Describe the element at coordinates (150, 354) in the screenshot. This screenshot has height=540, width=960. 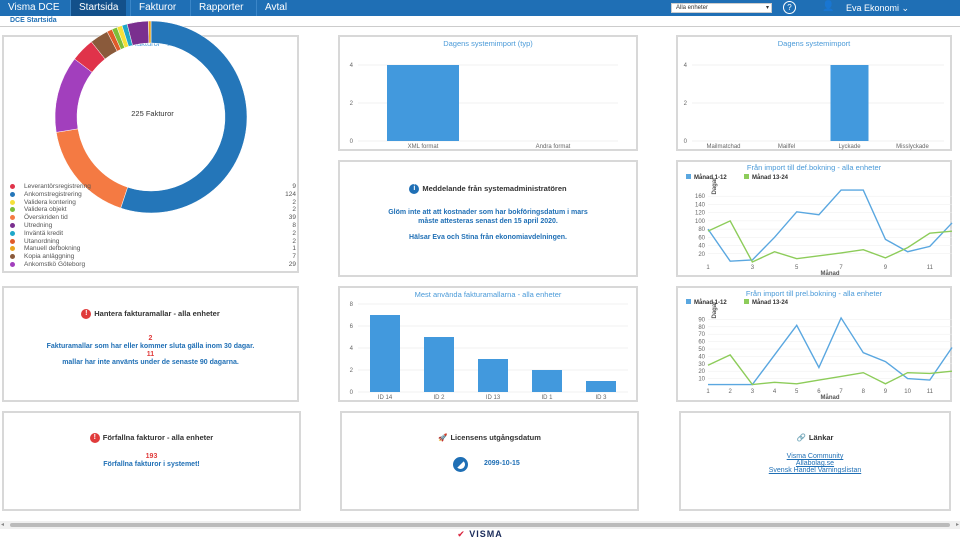
I see `templates-count-2: 11` at that location.